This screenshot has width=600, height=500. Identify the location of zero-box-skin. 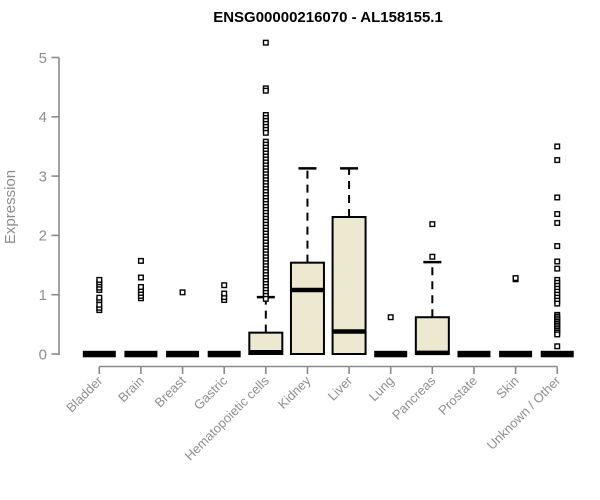
(516, 354).